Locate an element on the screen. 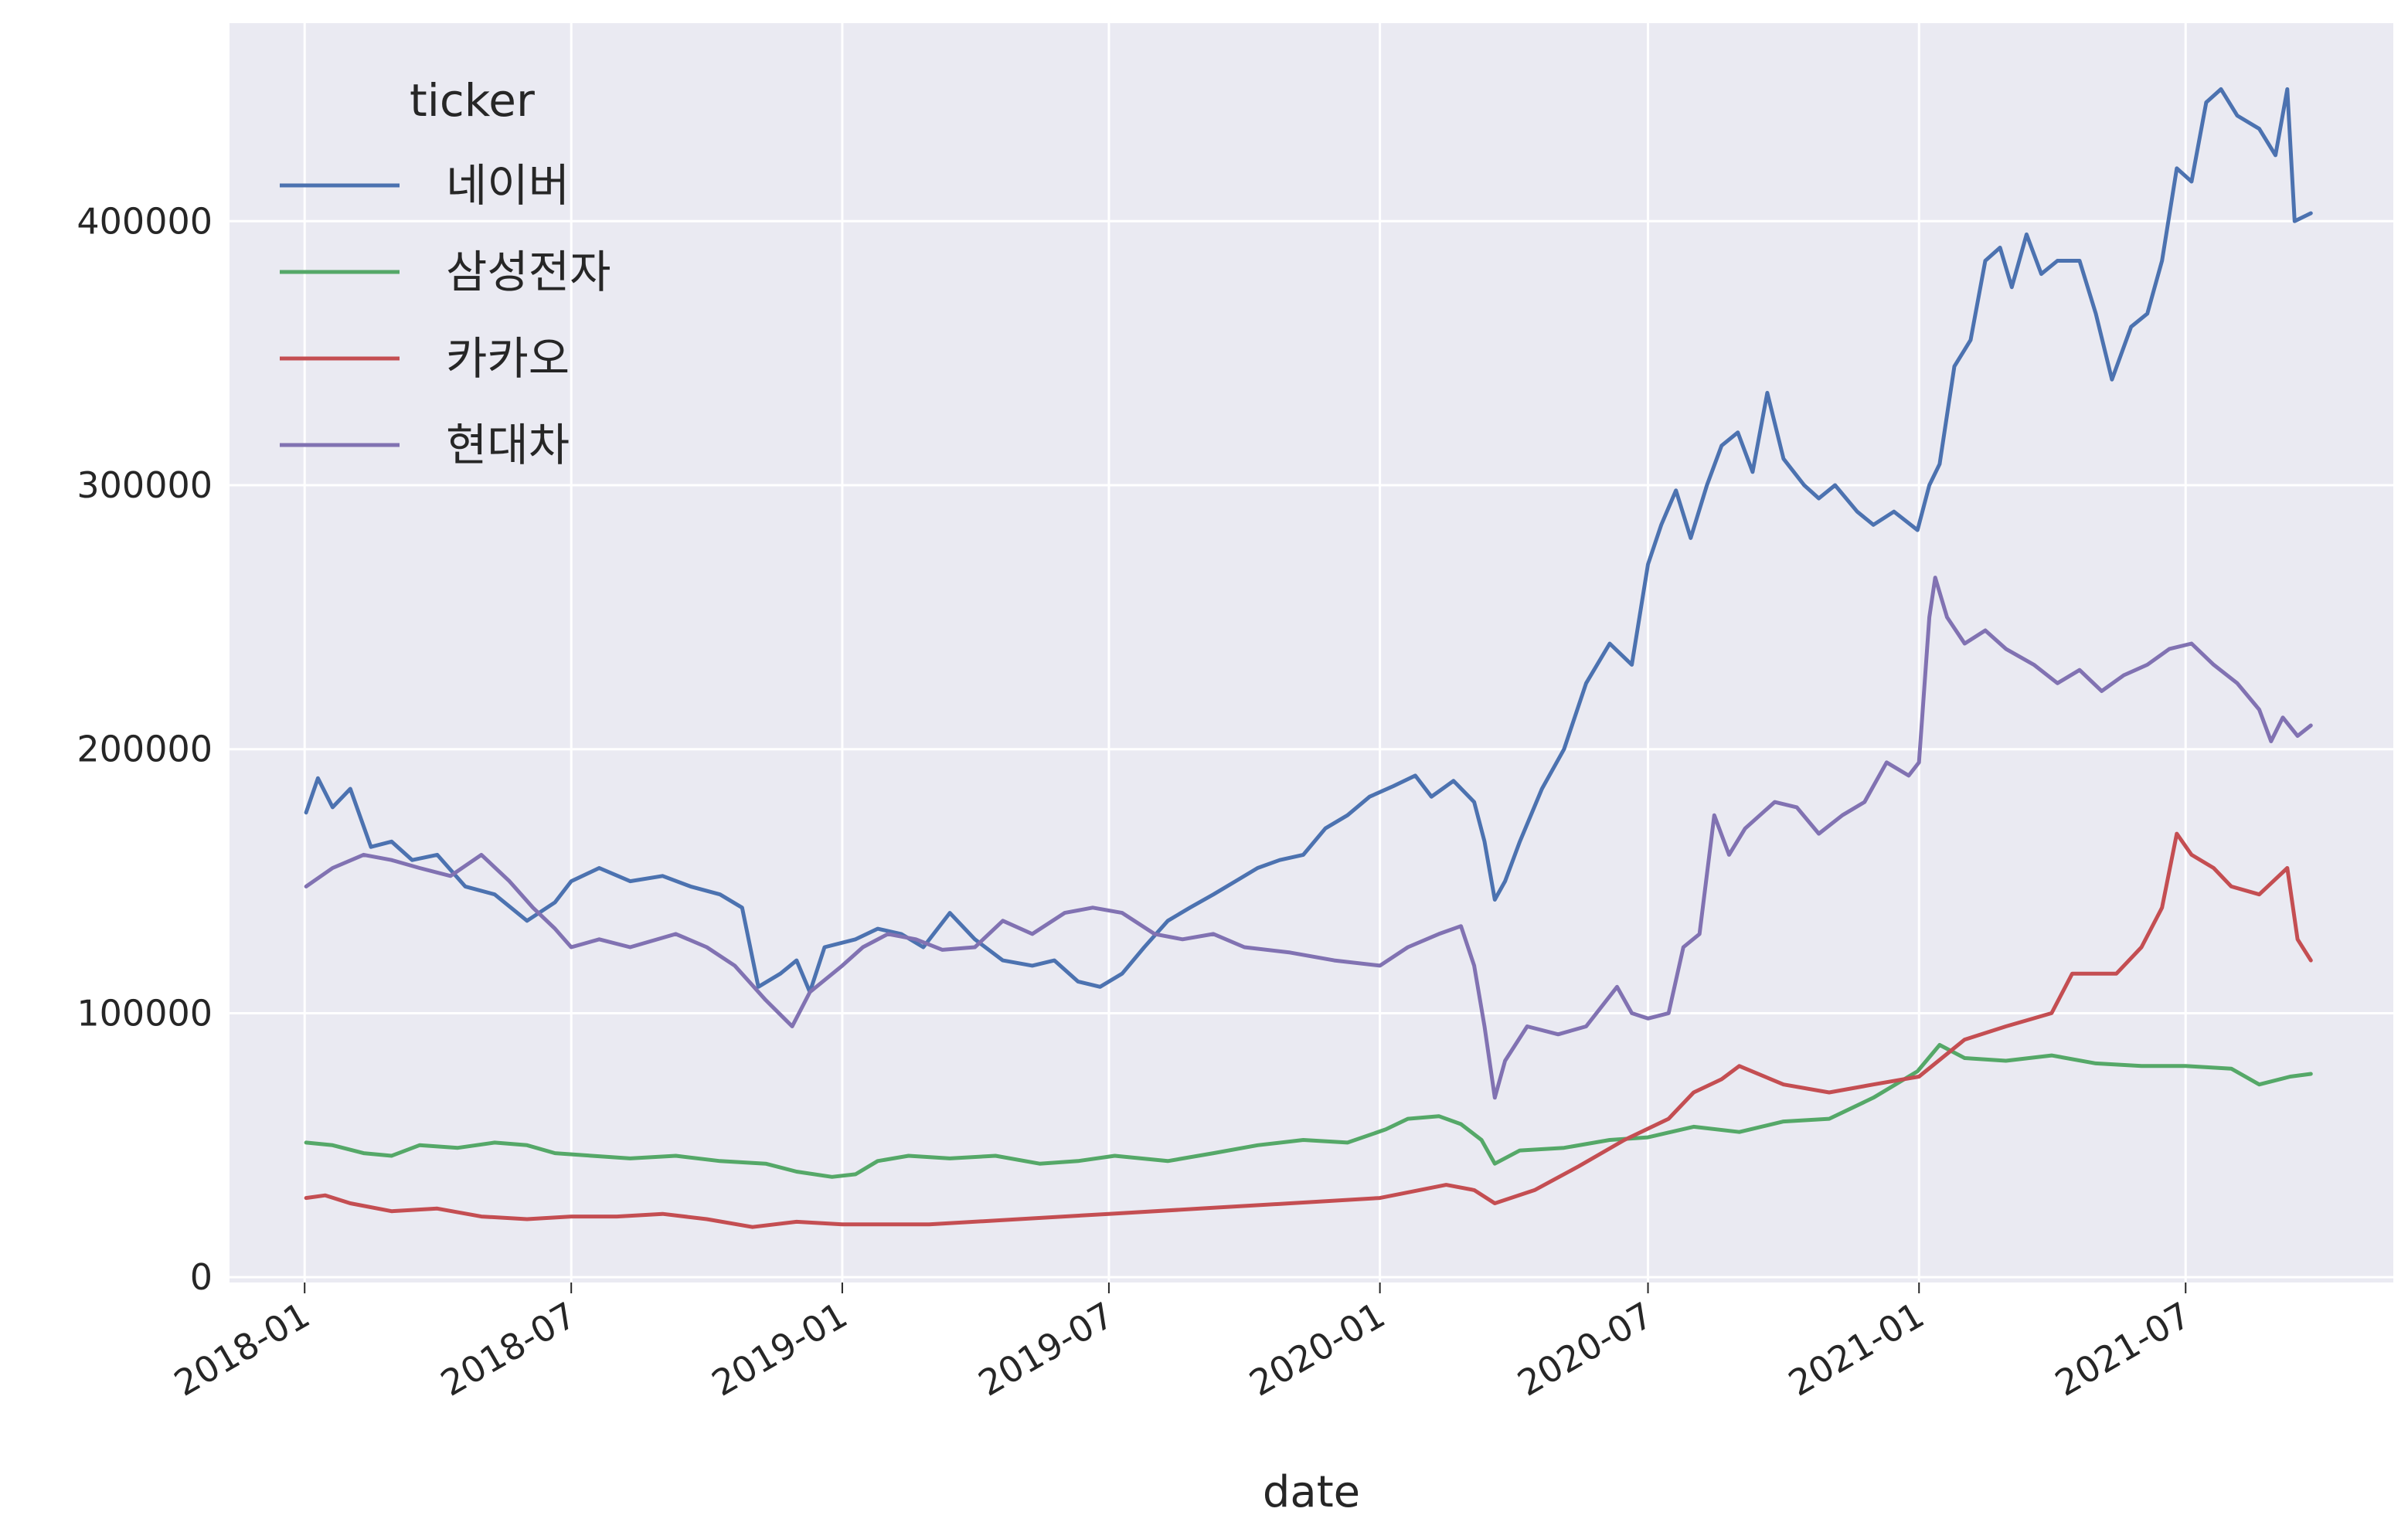  legend-label: 카카오 is located at coordinates (508, 358).